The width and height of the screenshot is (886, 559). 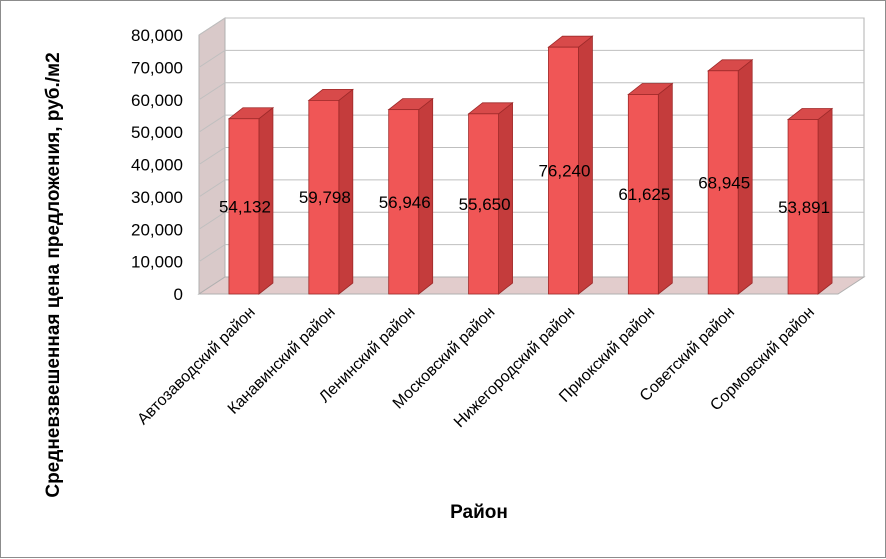 I want to click on data-label: 76,240, so click(x=564, y=171).